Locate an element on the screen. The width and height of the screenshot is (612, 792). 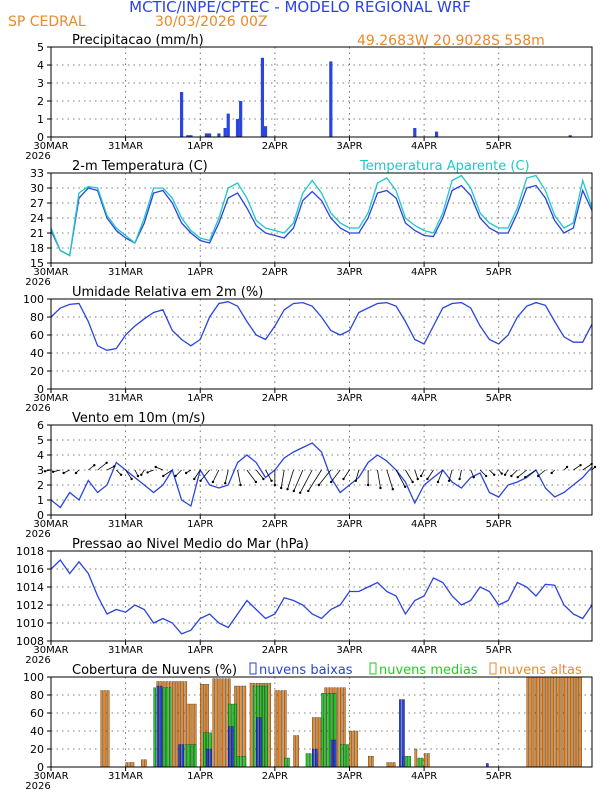
rh-ytick-label: 20 is located at coordinates (37, 371).